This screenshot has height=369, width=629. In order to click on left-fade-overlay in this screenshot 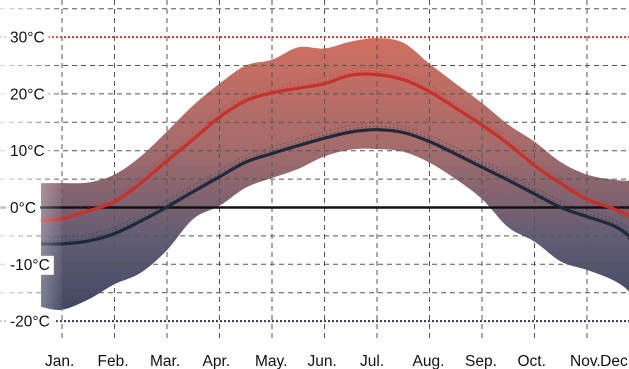, I will do `click(31, 170)`.